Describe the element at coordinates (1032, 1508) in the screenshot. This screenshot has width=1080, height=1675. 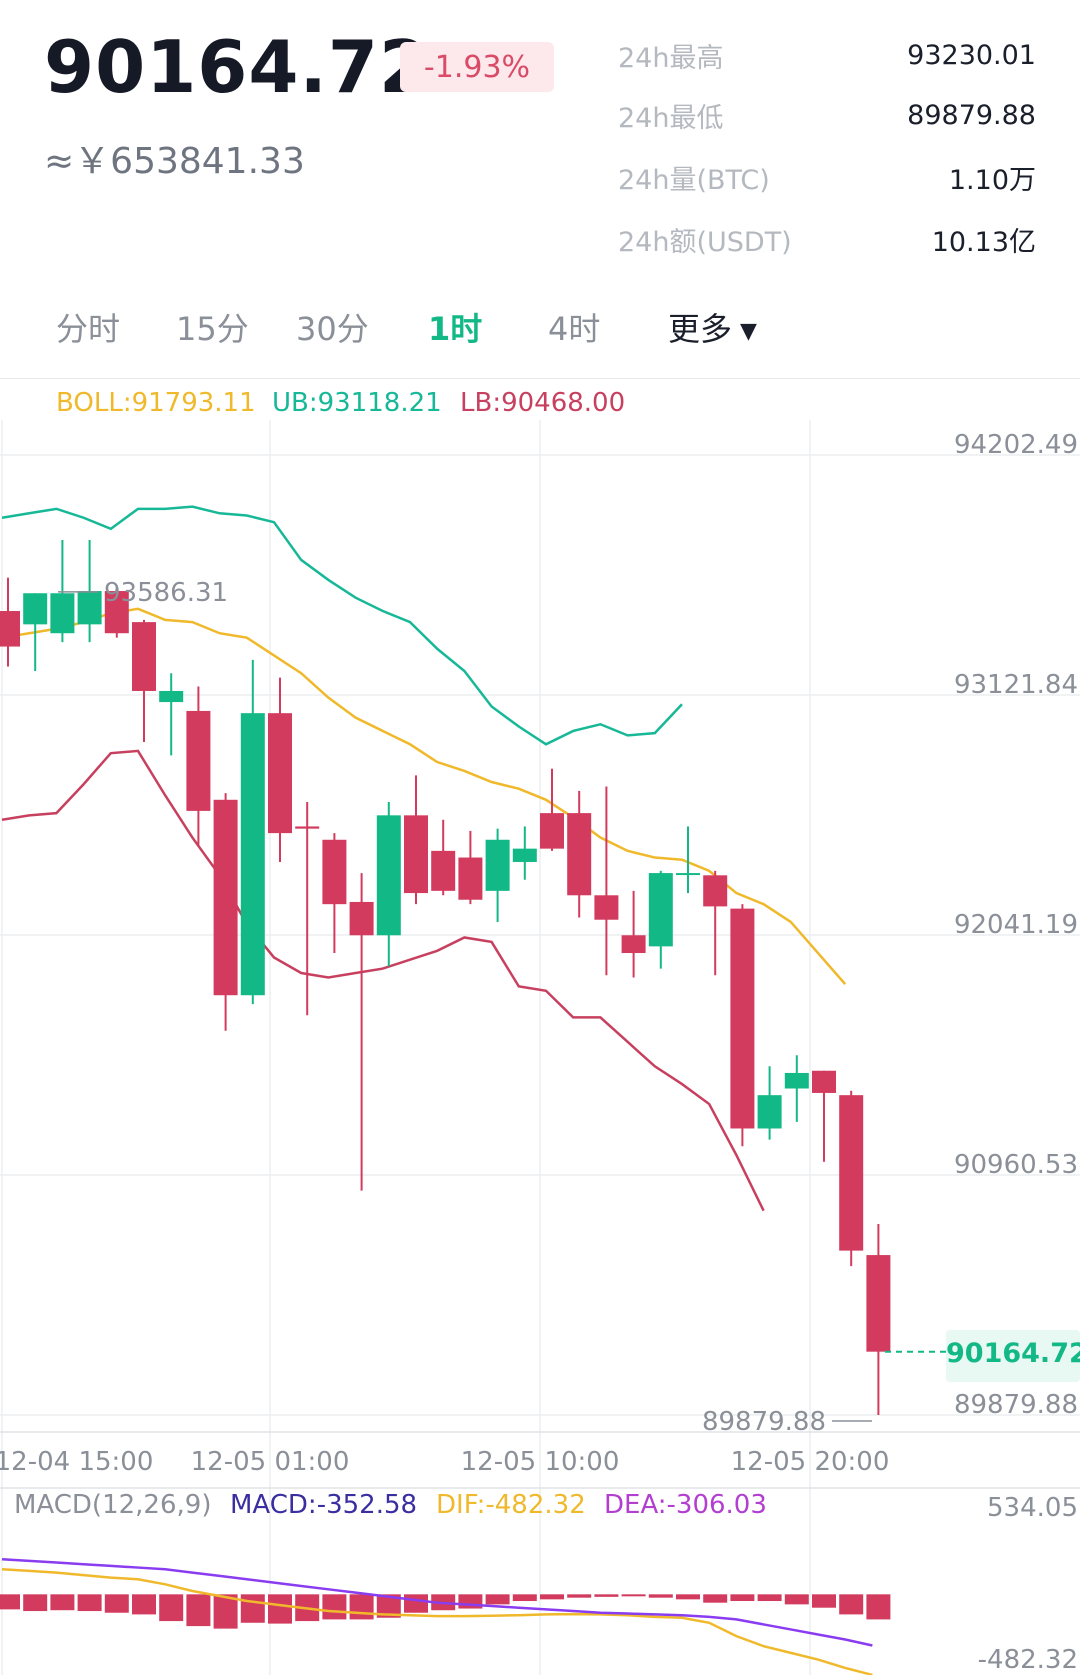
I see `macd-axis-max: 534.05` at that location.